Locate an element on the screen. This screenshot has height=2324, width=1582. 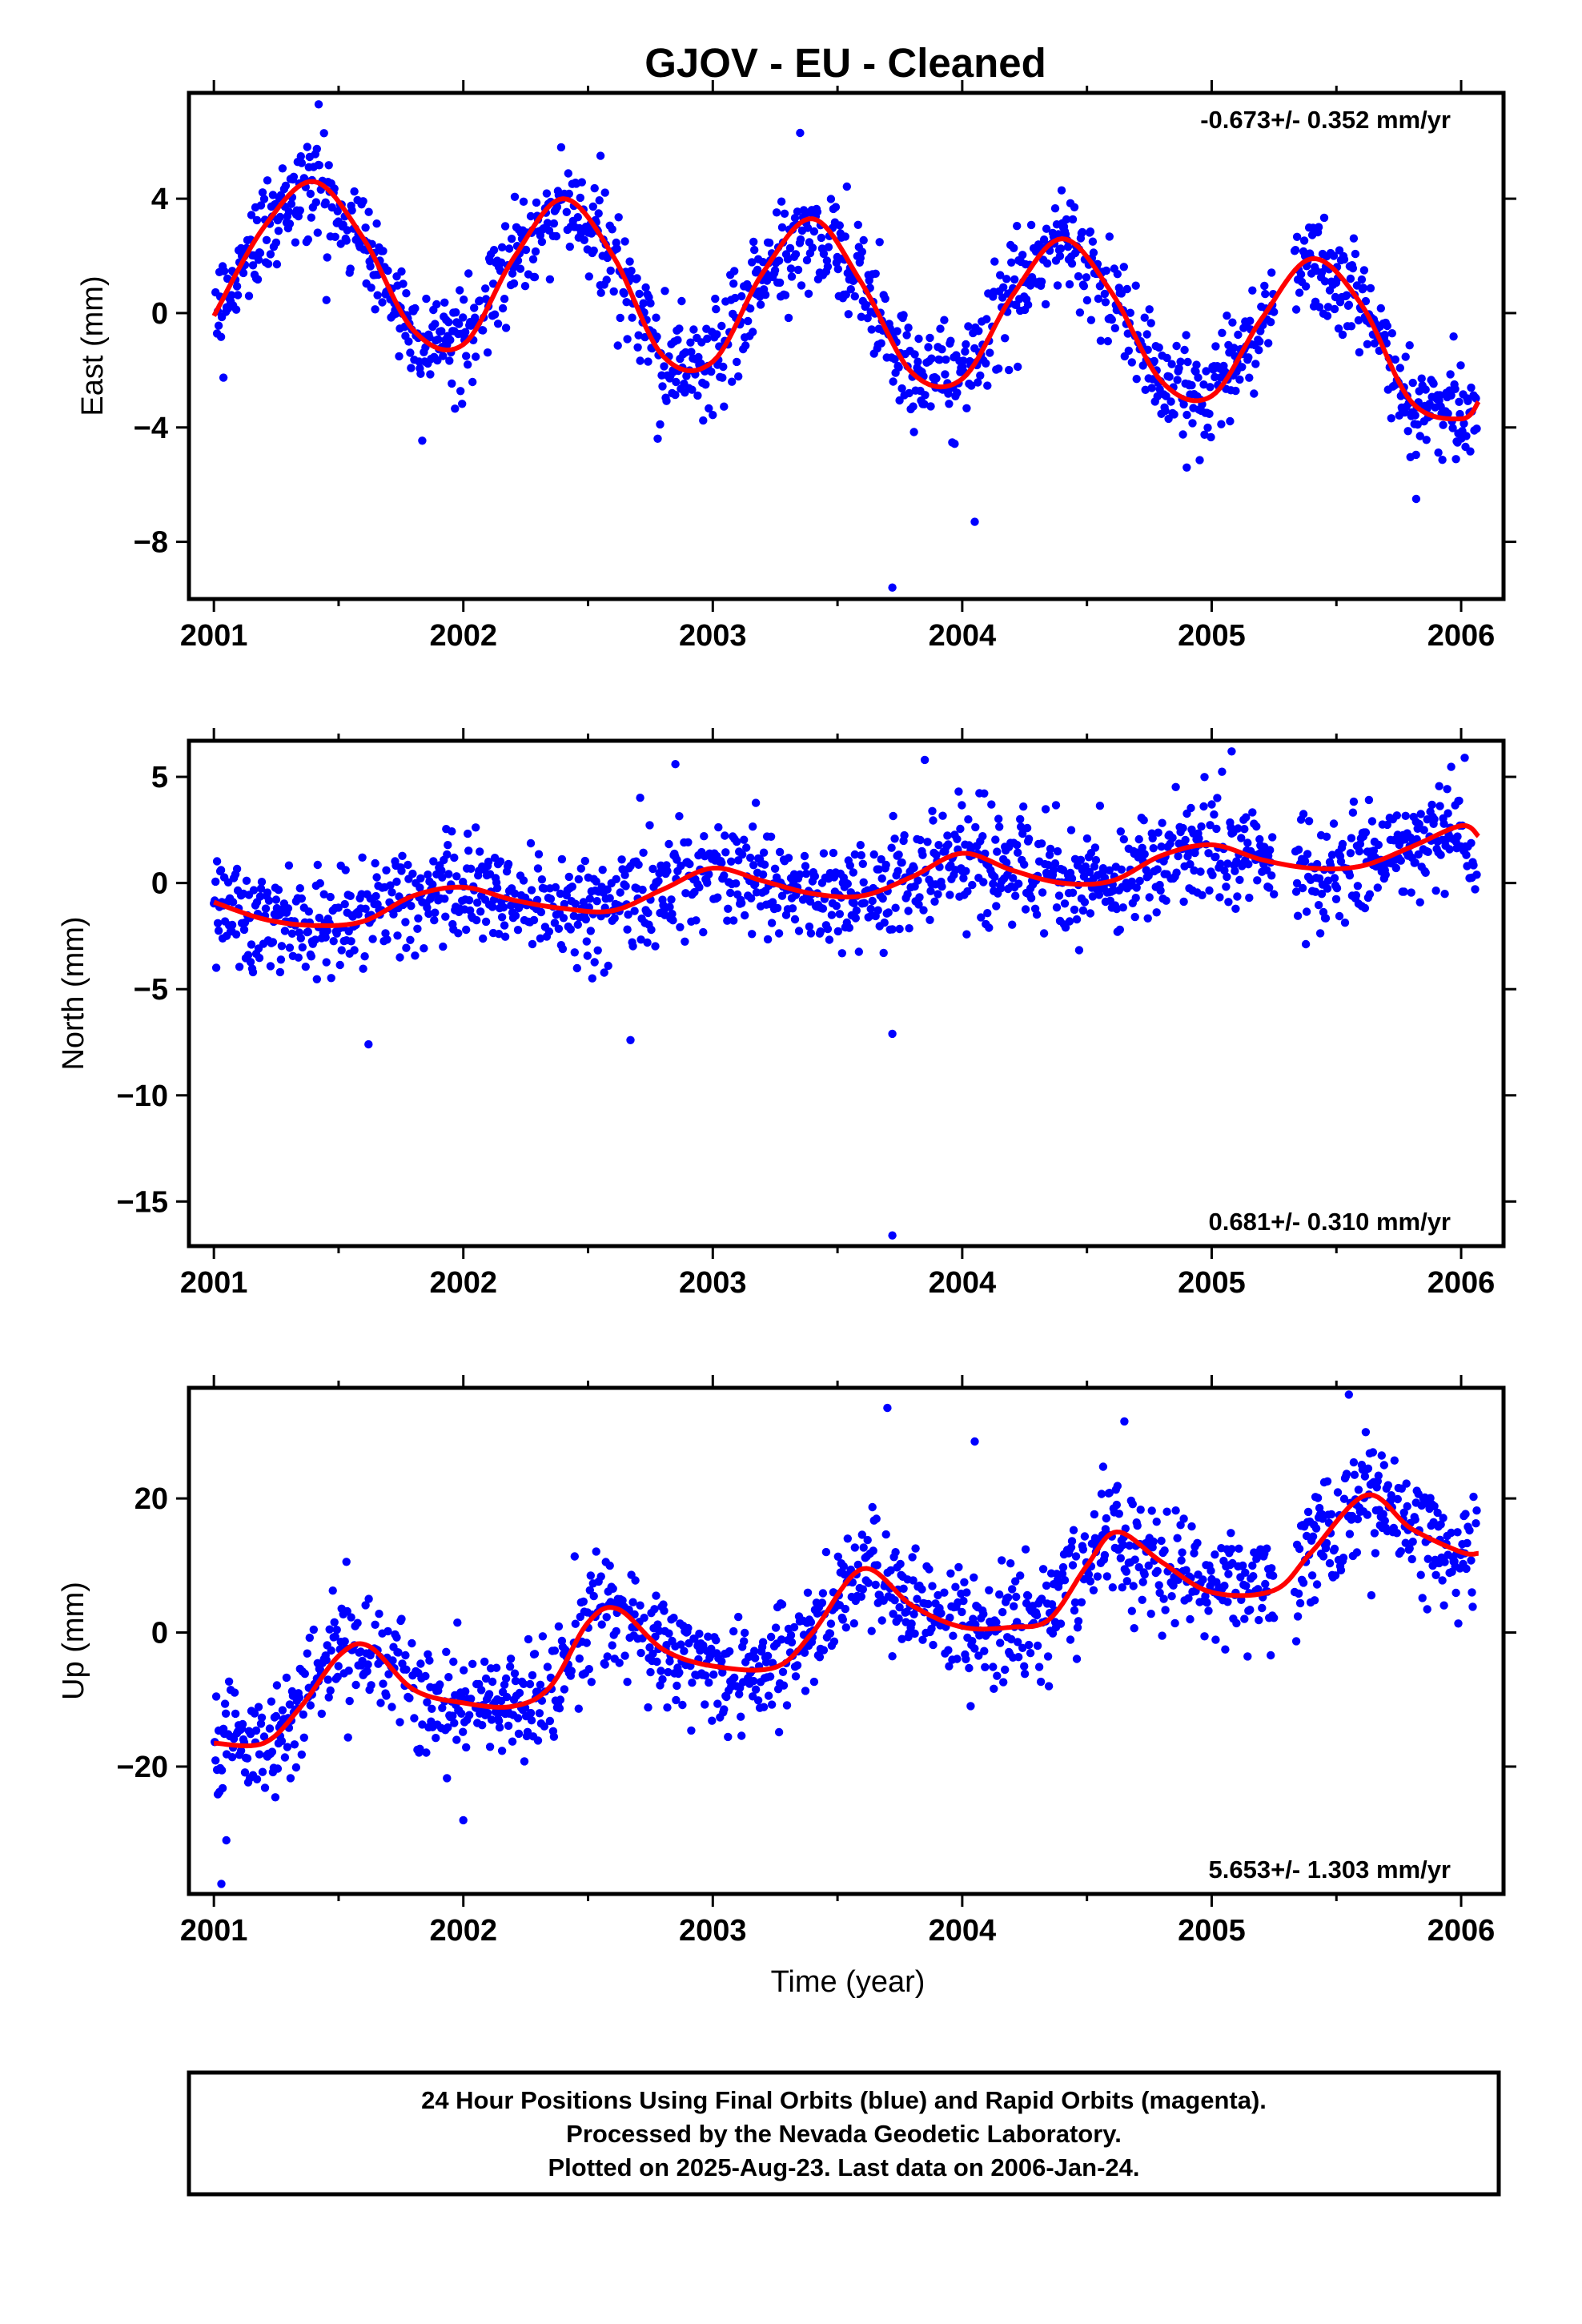
north-xtick-label: 2001 is located at coordinates (214, 1283).